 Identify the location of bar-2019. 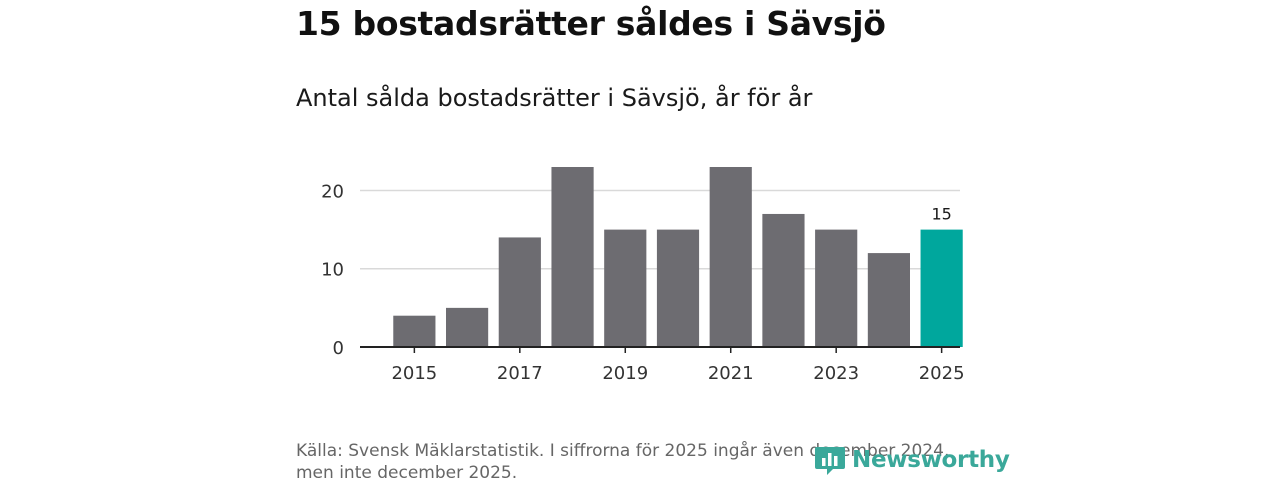
(625, 288).